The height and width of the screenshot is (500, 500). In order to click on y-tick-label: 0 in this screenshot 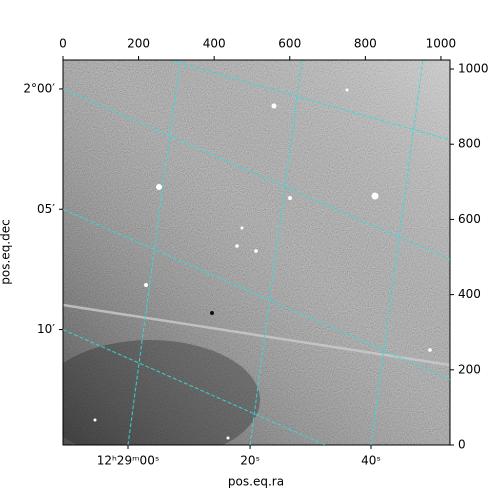, I will do `click(462, 445)`.